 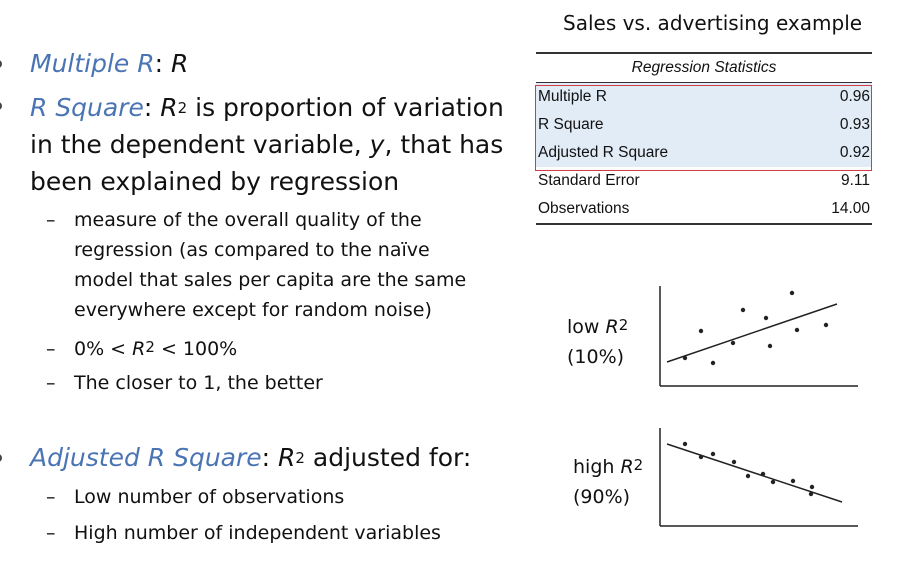 What do you see at coordinates (704, 181) in the screenshot?
I see `table-row: Standard Error 9.11` at bounding box center [704, 181].